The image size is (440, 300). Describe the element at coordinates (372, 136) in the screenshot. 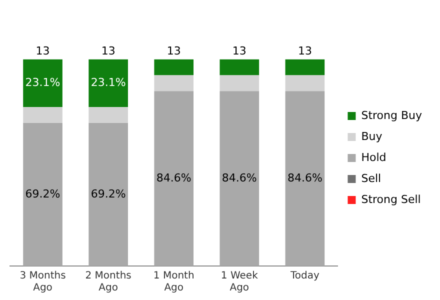

I see `legend-label: Buy` at that location.